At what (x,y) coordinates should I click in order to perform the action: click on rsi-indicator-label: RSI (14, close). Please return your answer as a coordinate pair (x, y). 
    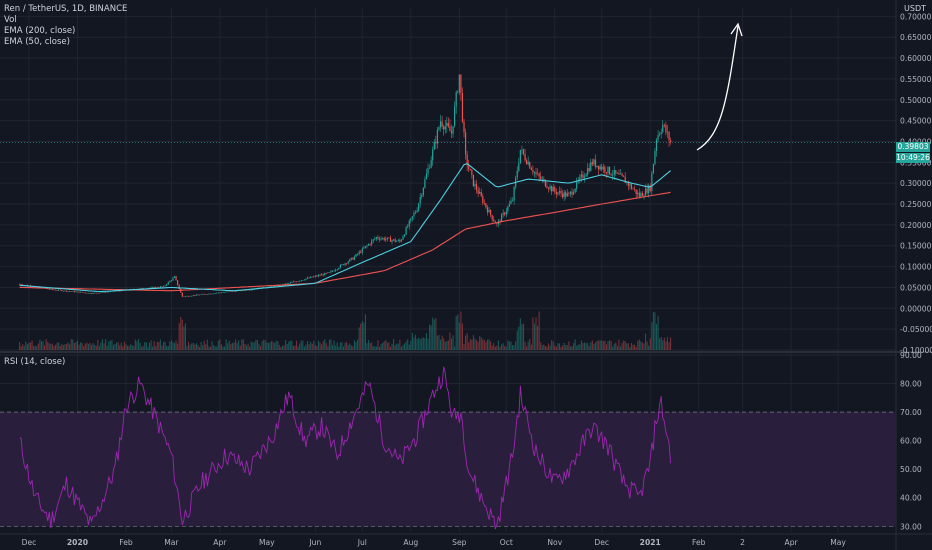
    Looking at the image, I should click on (35, 362).